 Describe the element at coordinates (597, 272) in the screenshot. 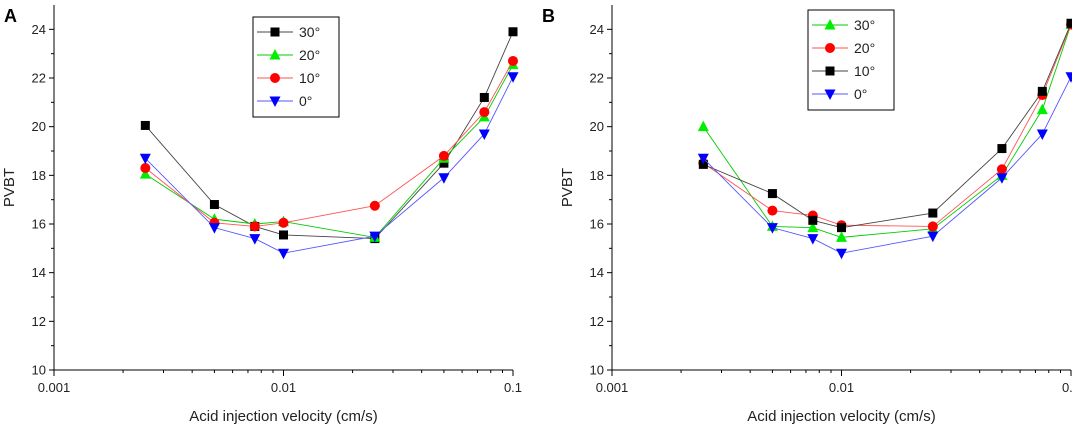

I see `y-tick-label: 14` at that location.